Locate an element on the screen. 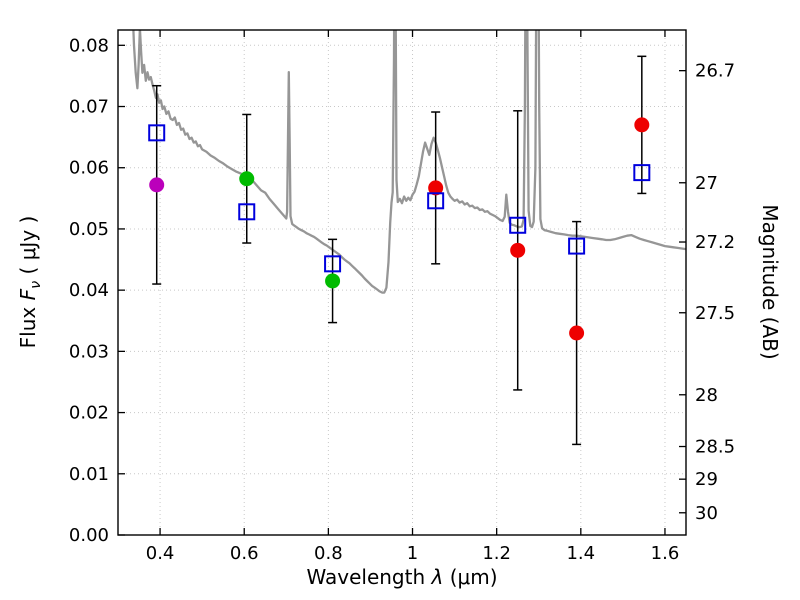 The width and height of the screenshot is (800, 600). flux-tick-label: 0.05 is located at coordinates (89, 229).